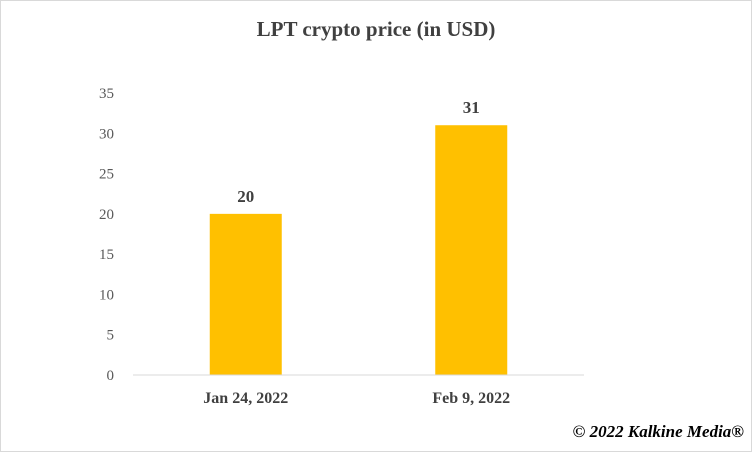  Describe the element at coordinates (471, 107) in the screenshot. I see `data-label: 31` at that location.